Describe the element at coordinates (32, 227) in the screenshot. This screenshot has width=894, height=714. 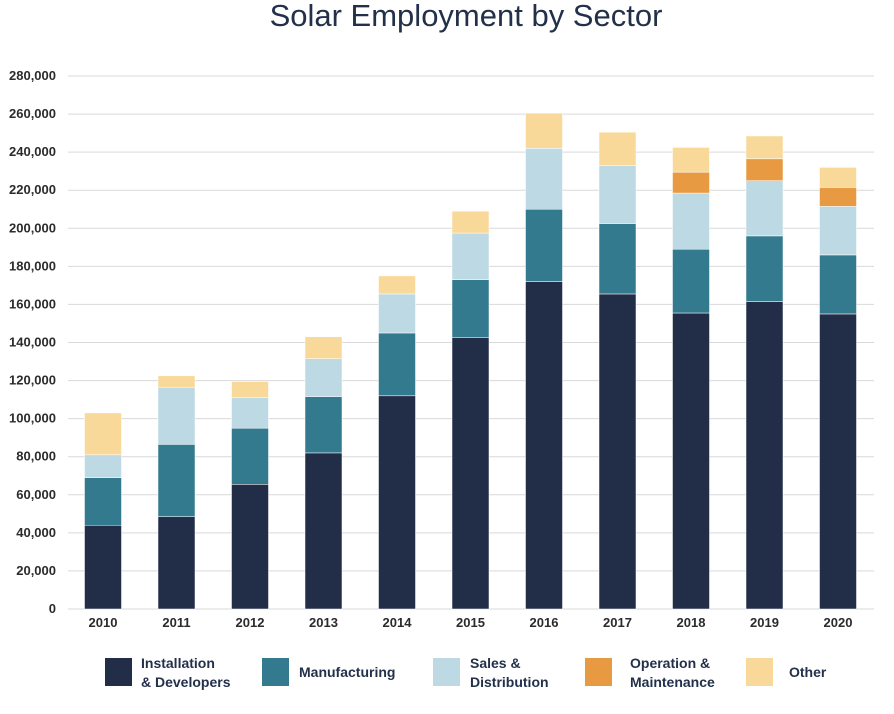
I see `y-tick-label: 200,000` at that location.